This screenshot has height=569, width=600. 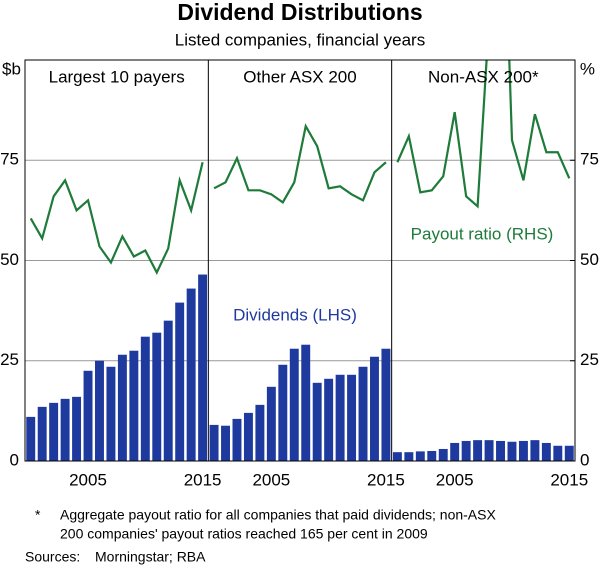 What do you see at coordinates (150, 557) in the screenshot?
I see `sources-text: Morningstar; RBA` at bounding box center [150, 557].